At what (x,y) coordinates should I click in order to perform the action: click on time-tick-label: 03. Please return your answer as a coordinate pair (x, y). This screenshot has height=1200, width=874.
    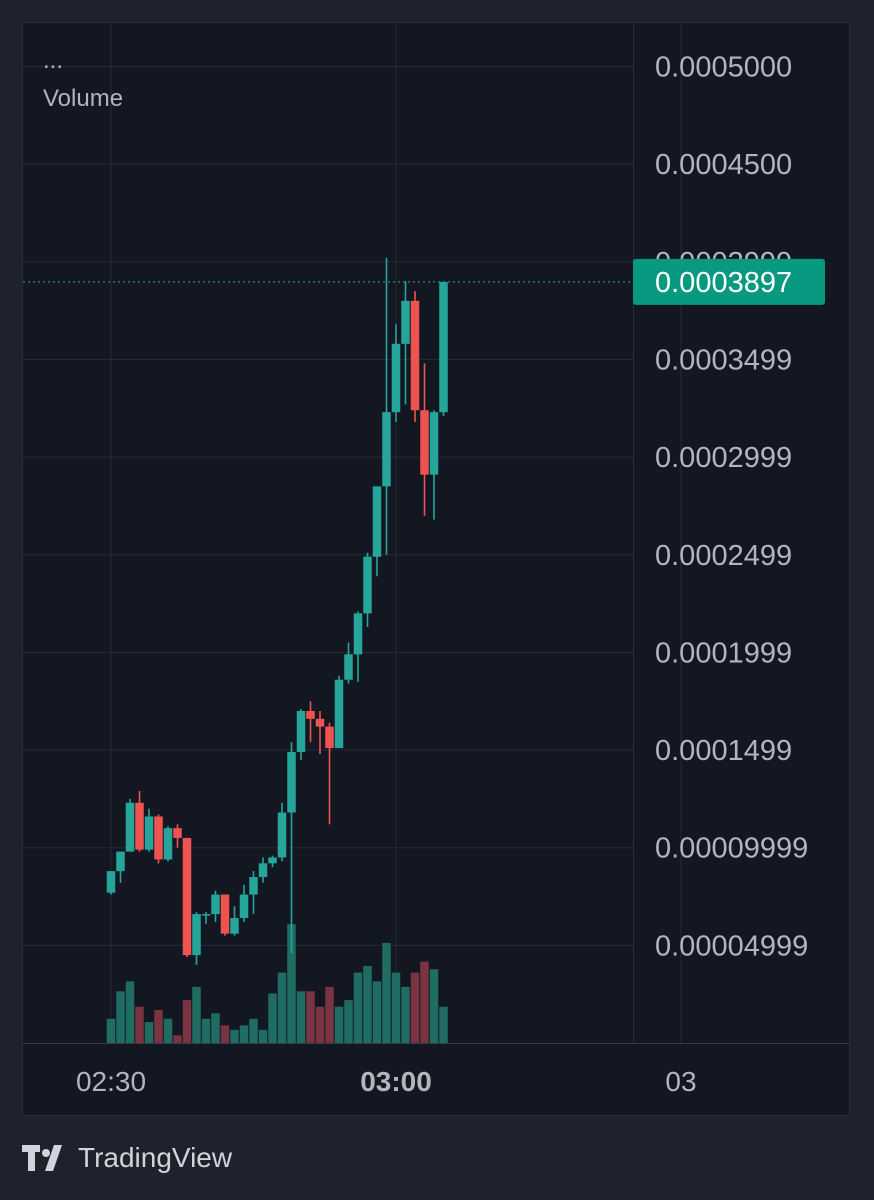
    Looking at the image, I should click on (680, 1081).